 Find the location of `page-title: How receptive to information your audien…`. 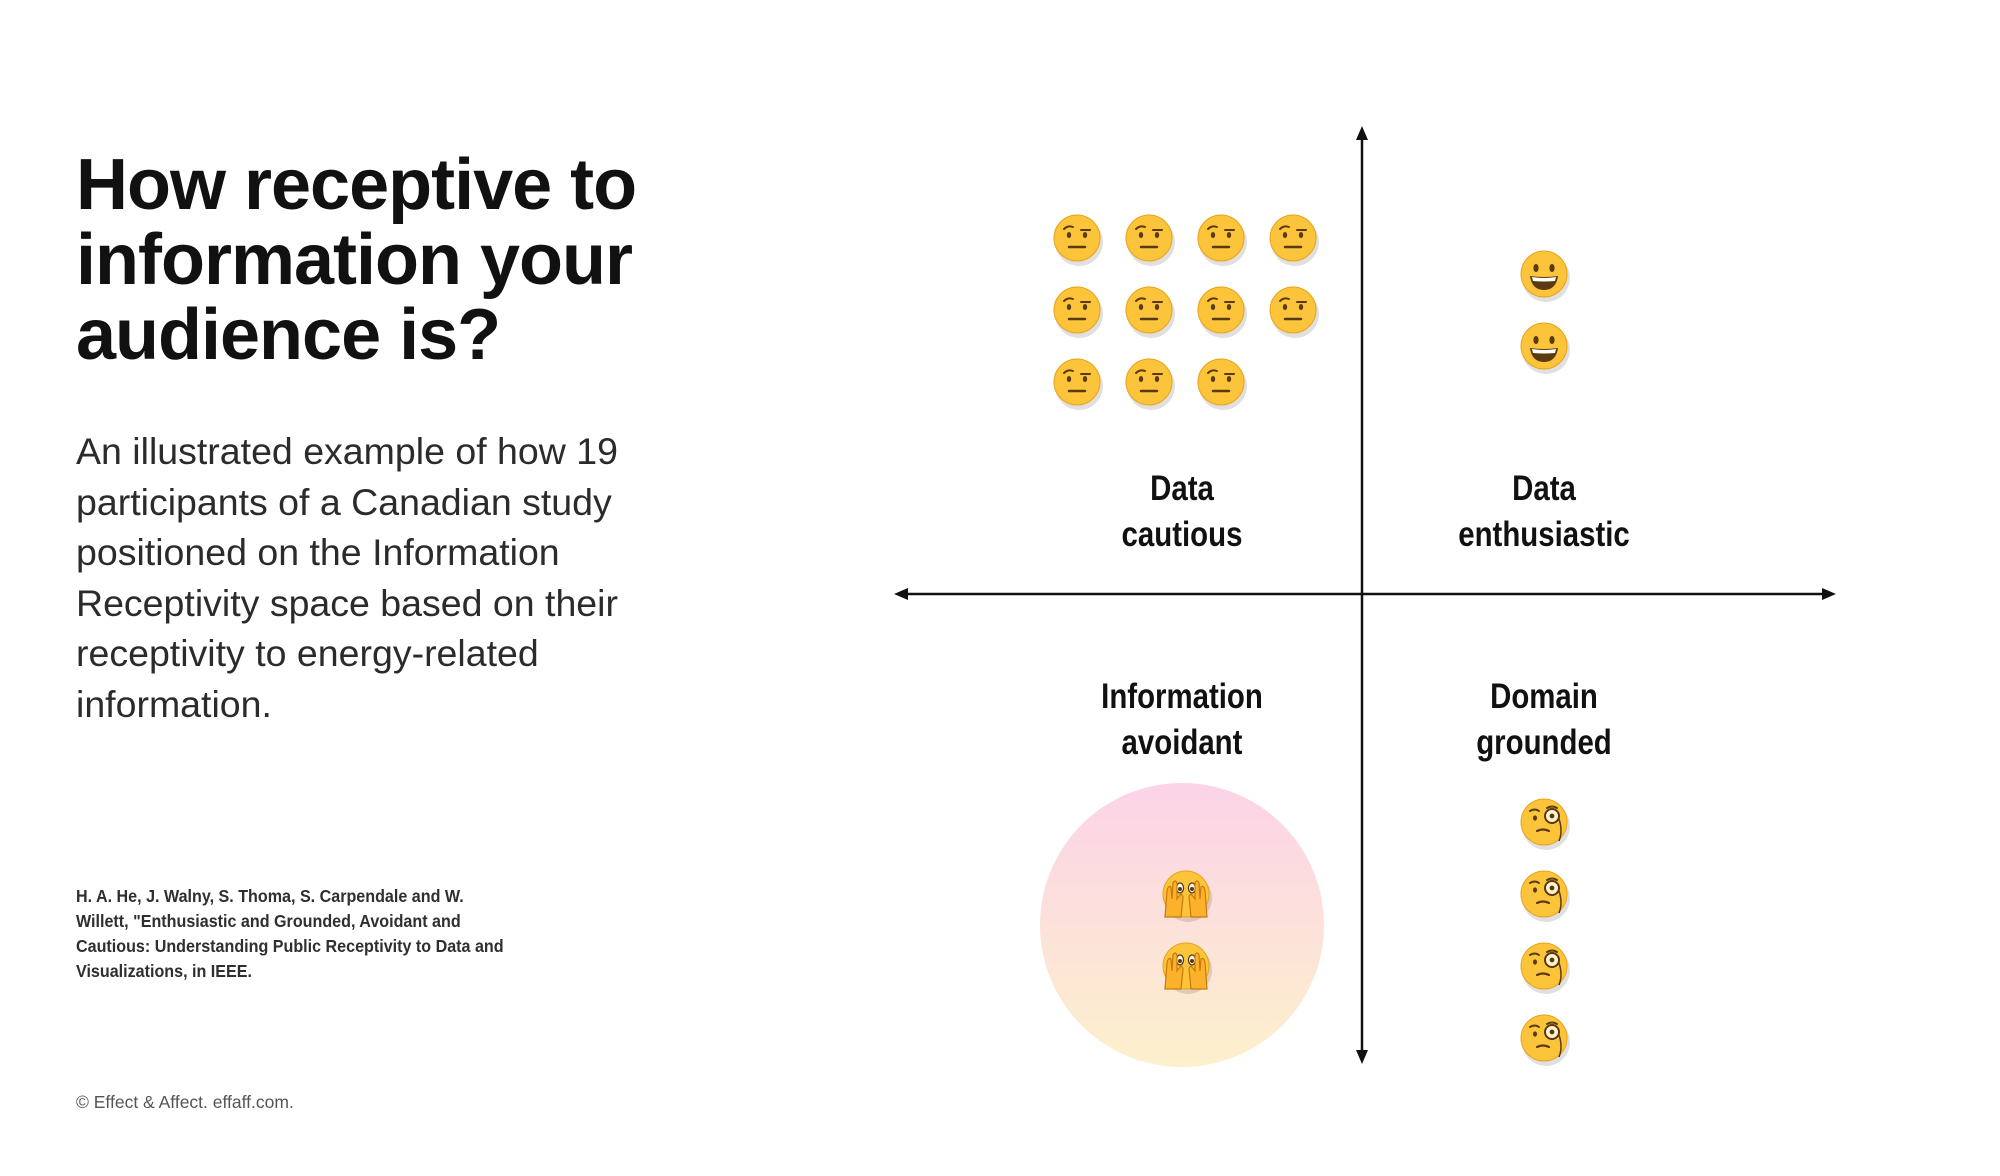

page-title: How receptive to information your audien… is located at coordinates (356, 260).